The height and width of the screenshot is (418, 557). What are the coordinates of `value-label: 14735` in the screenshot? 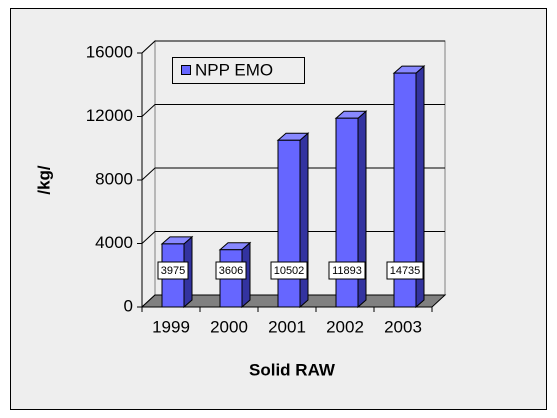 It's located at (405, 271).